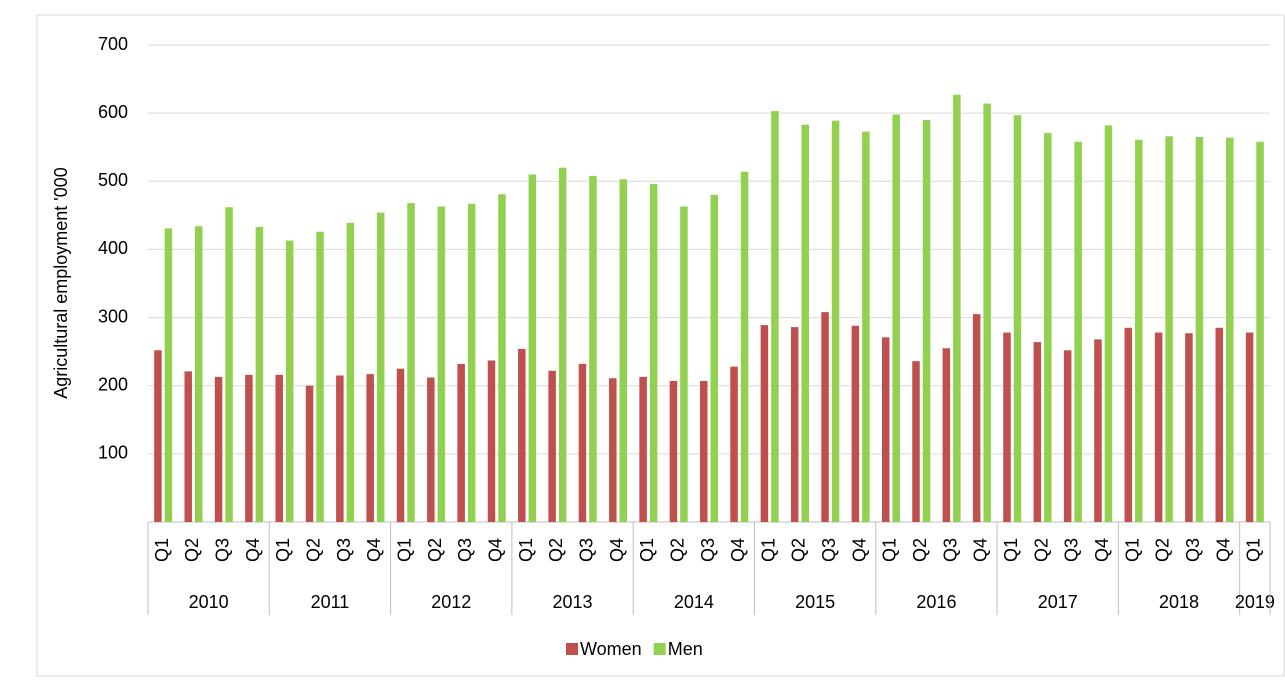  What do you see at coordinates (1179, 602) in the screenshot?
I see `x-group-label: 2018` at bounding box center [1179, 602].